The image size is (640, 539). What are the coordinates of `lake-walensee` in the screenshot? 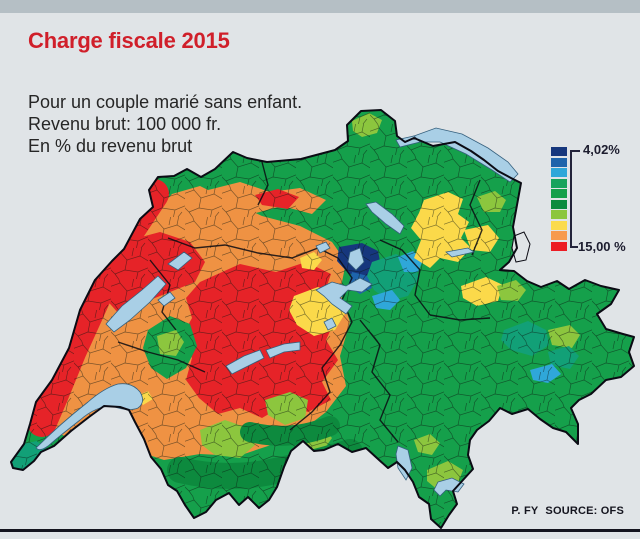 It's located at (460, 252).